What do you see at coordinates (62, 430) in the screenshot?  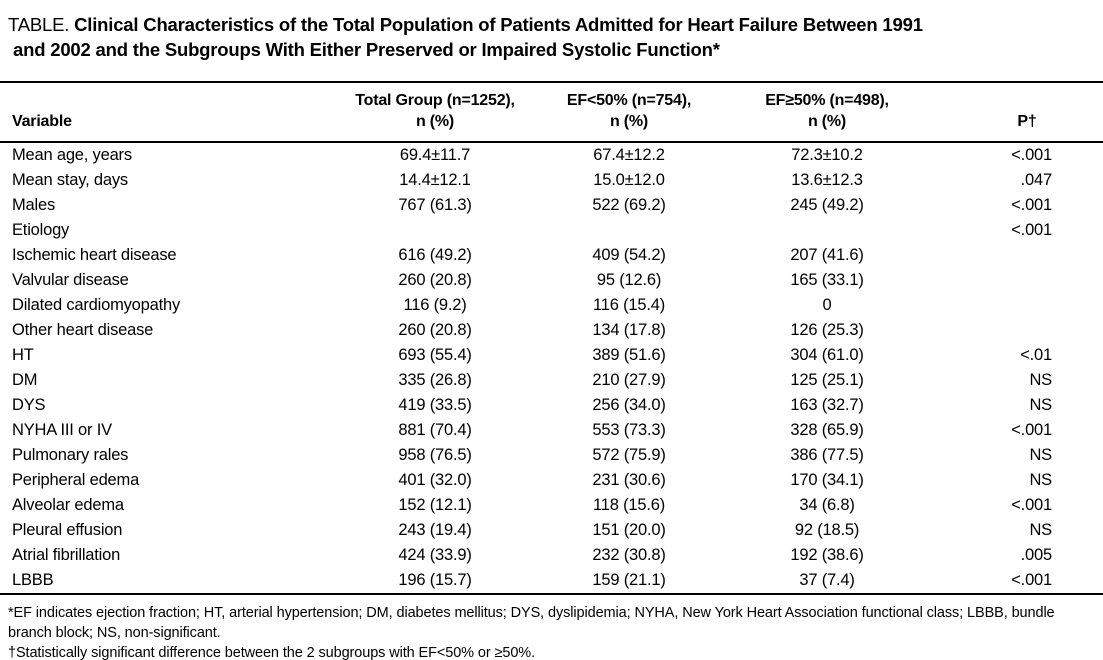 I see `cell-variable: NYHA III or IV` at bounding box center [62, 430].